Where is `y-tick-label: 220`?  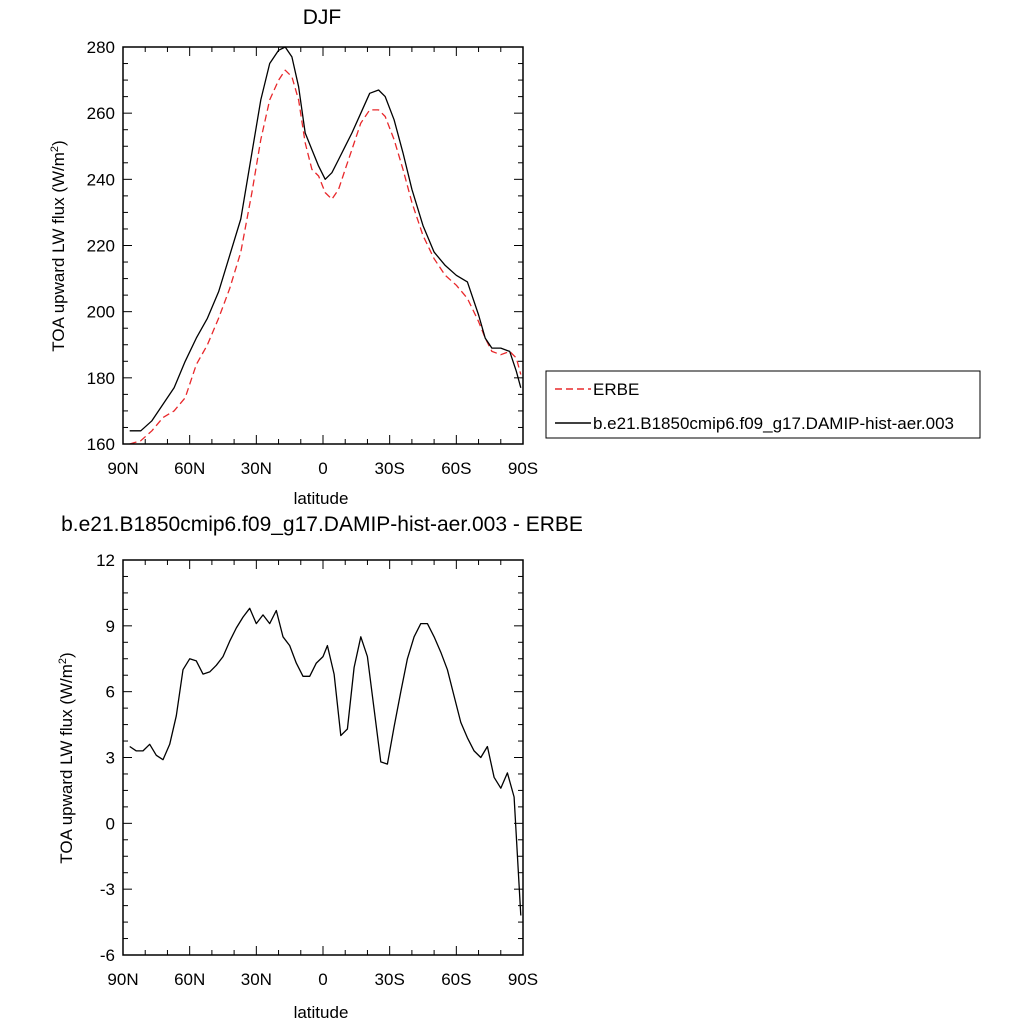 y-tick-label: 220 is located at coordinates (101, 246).